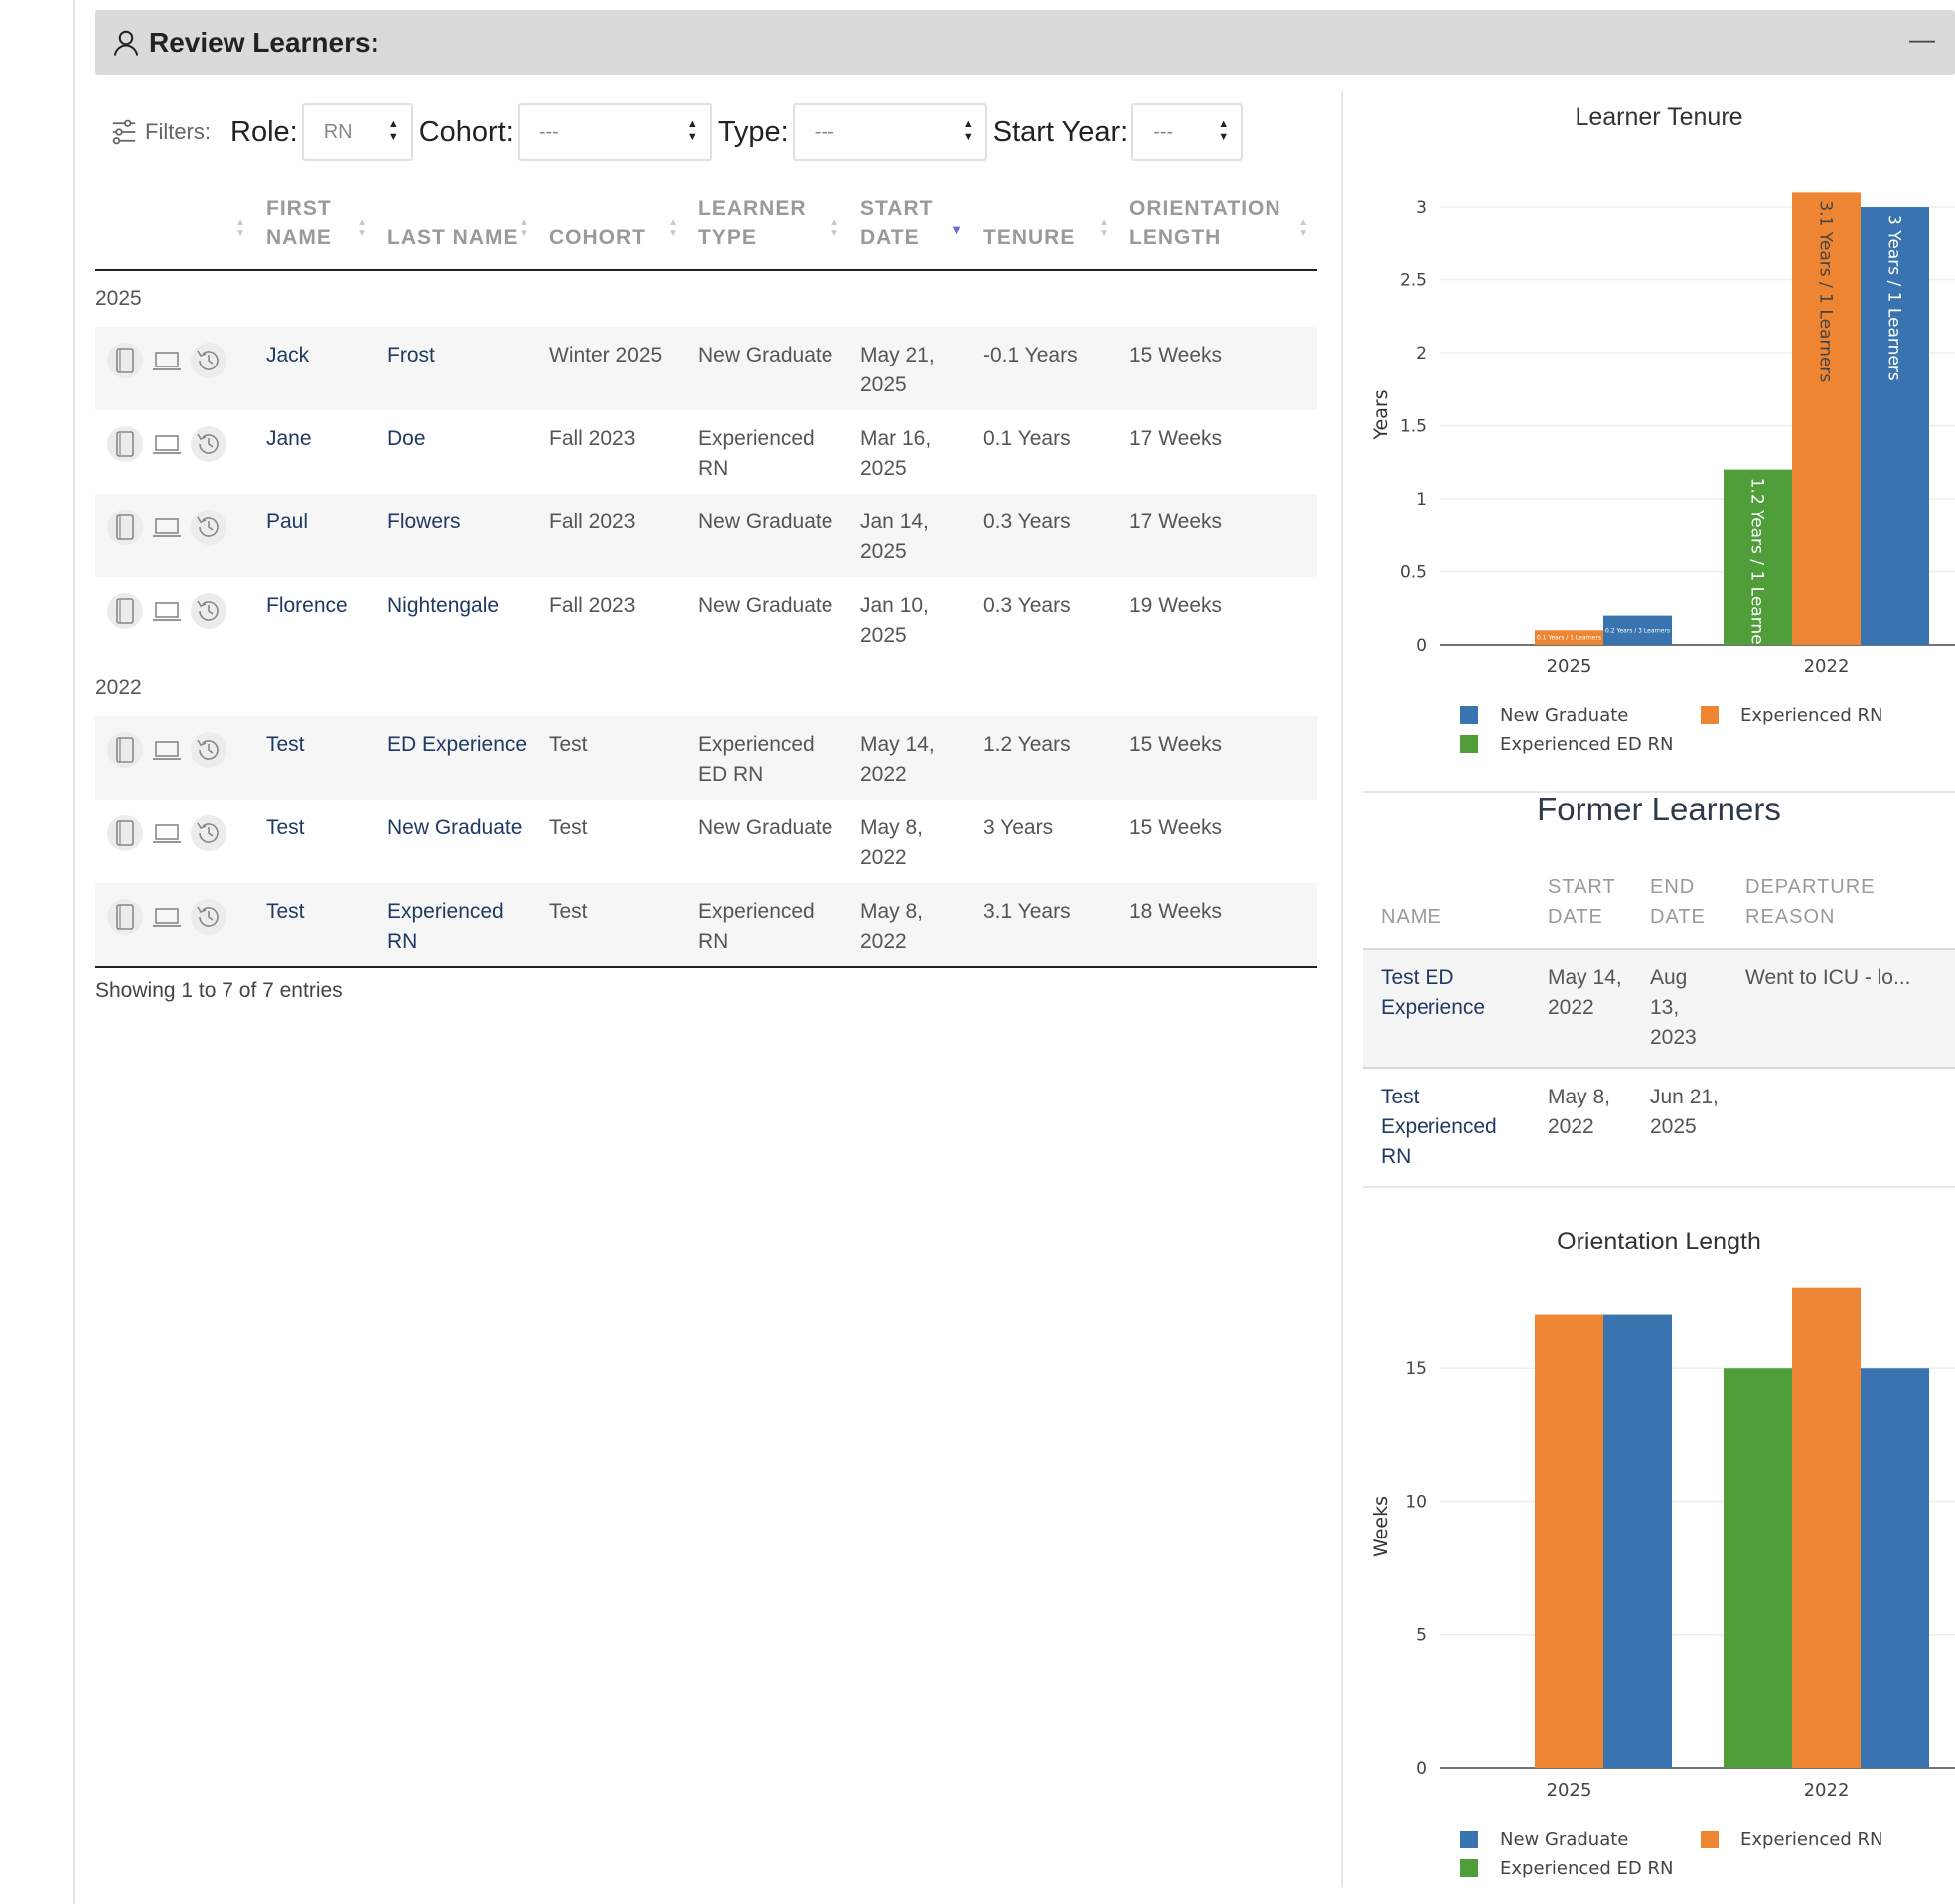 Image resolution: width=1955 pixels, height=1904 pixels. What do you see at coordinates (1381, 414) in the screenshot?
I see `y-axis-title: Years` at bounding box center [1381, 414].